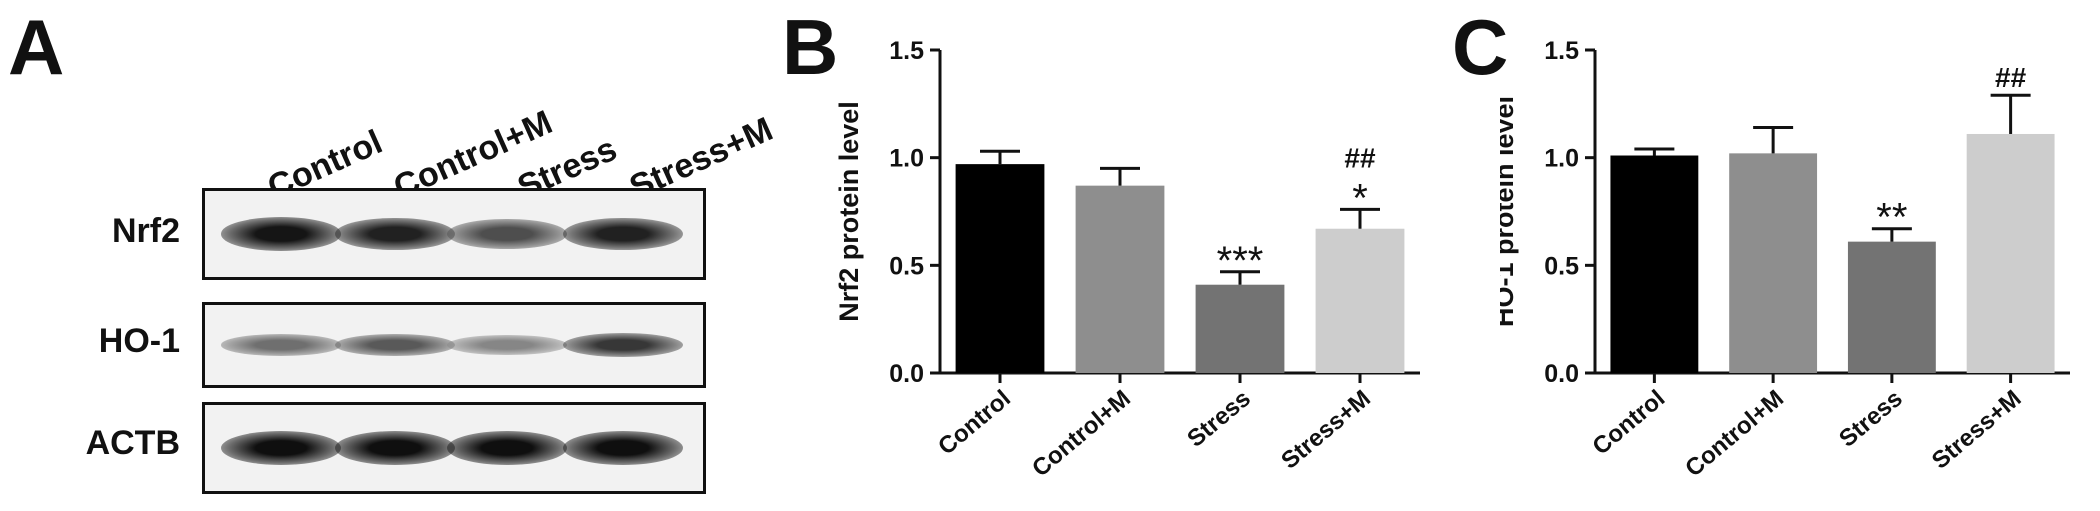 This screenshot has height=511, width=2100. Describe the element at coordinates (132, 443) in the screenshot. I see `blot-row-label-actb: ACTB` at that location.